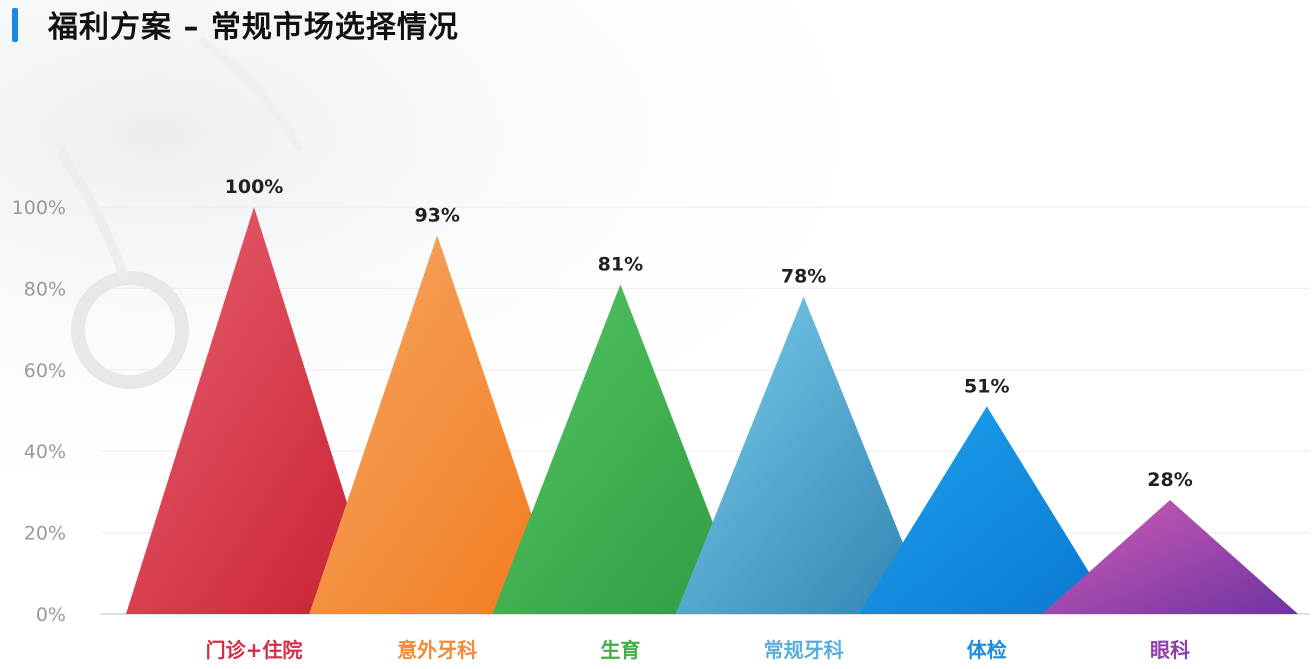 The image size is (1315, 669). Describe the element at coordinates (620, 264) in the screenshot. I see `data-label: 81%` at that location.